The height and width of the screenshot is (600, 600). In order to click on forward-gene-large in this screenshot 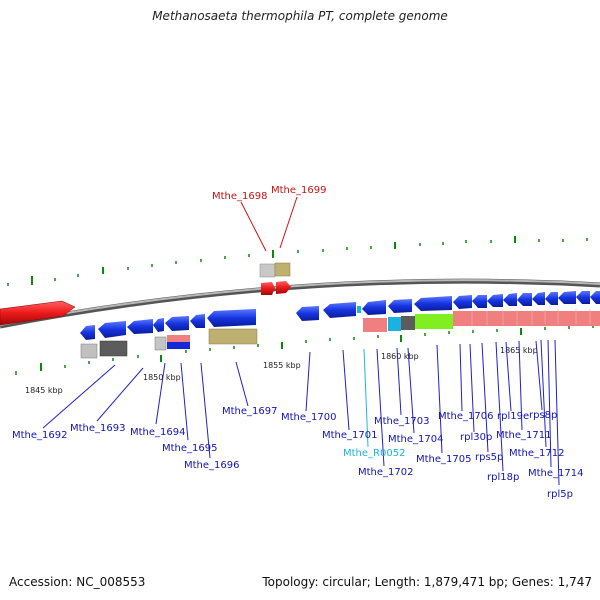, I will do `click(38, 313)`.